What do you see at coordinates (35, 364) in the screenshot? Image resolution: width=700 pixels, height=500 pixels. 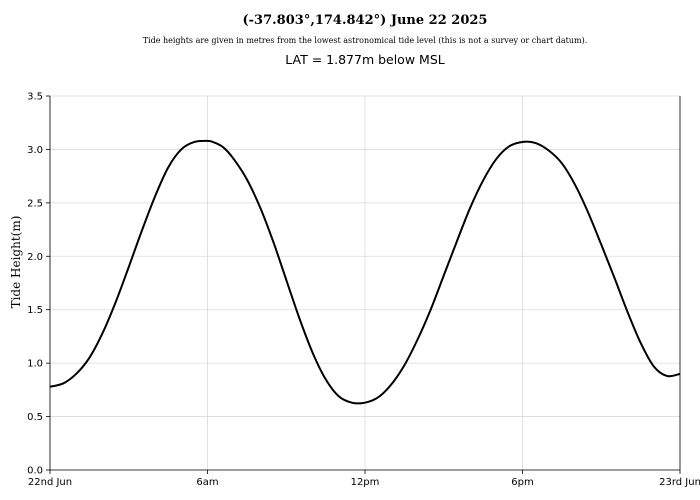 I see `y-tick-label: 1.0` at bounding box center [35, 364].